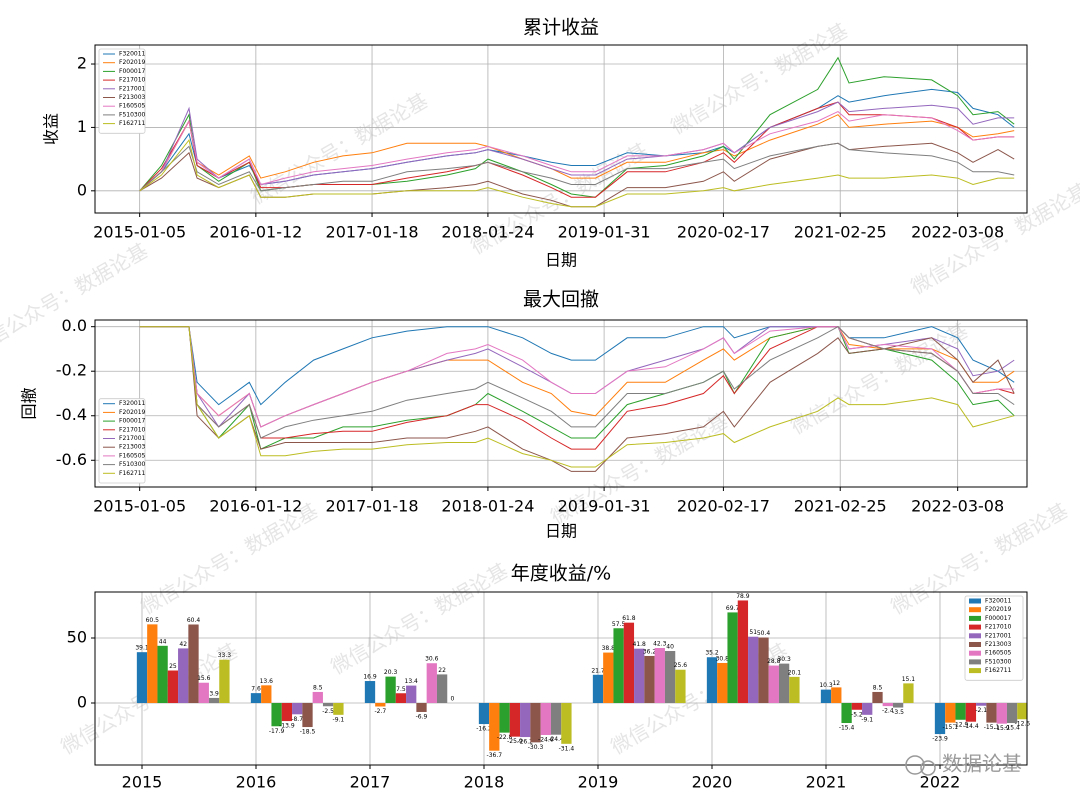 The height and width of the screenshot is (810, 1080). I want to click on bar-value-label: -2.5, so click(328, 711).